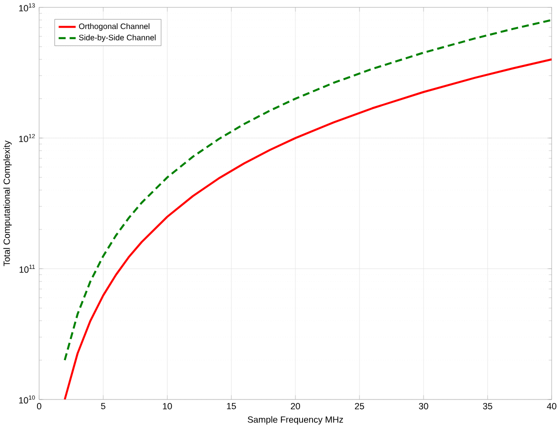 The width and height of the screenshot is (560, 428). Describe the element at coordinates (7, 203) in the screenshot. I see `y-axis-title: Total Computational Complexity` at that location.